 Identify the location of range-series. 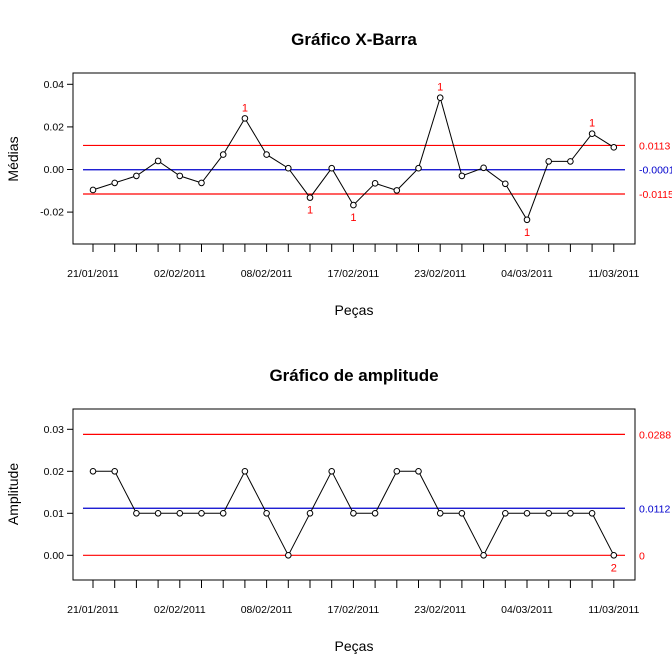
(353, 513).